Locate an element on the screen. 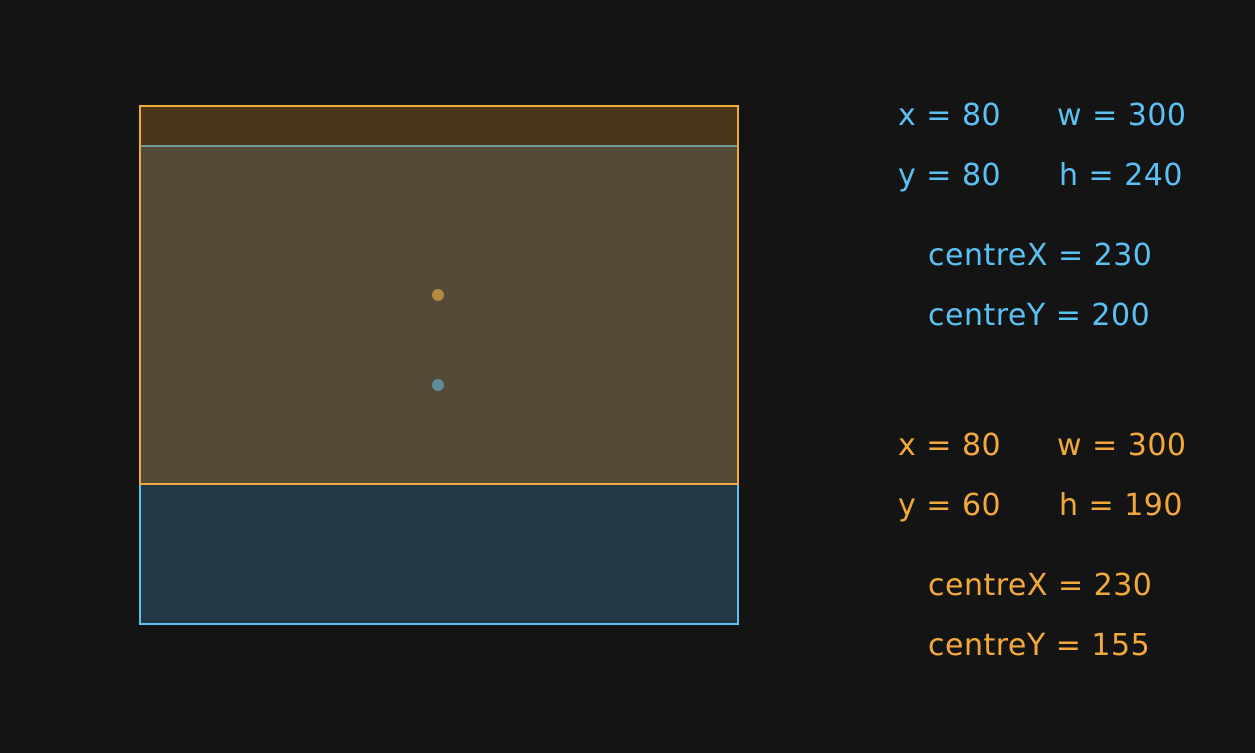  blue-centre-dot is located at coordinates (438, 385).